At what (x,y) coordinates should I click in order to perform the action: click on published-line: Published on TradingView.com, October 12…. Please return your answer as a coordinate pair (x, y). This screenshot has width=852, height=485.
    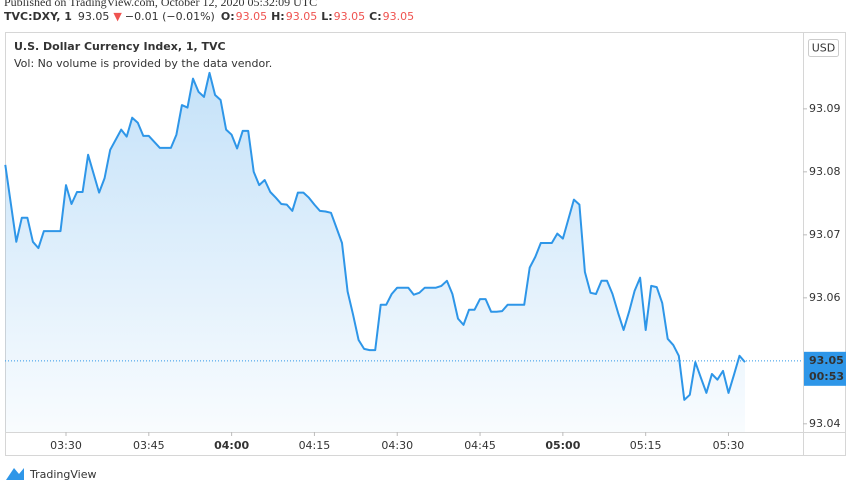
    Looking at the image, I should click on (160, 4).